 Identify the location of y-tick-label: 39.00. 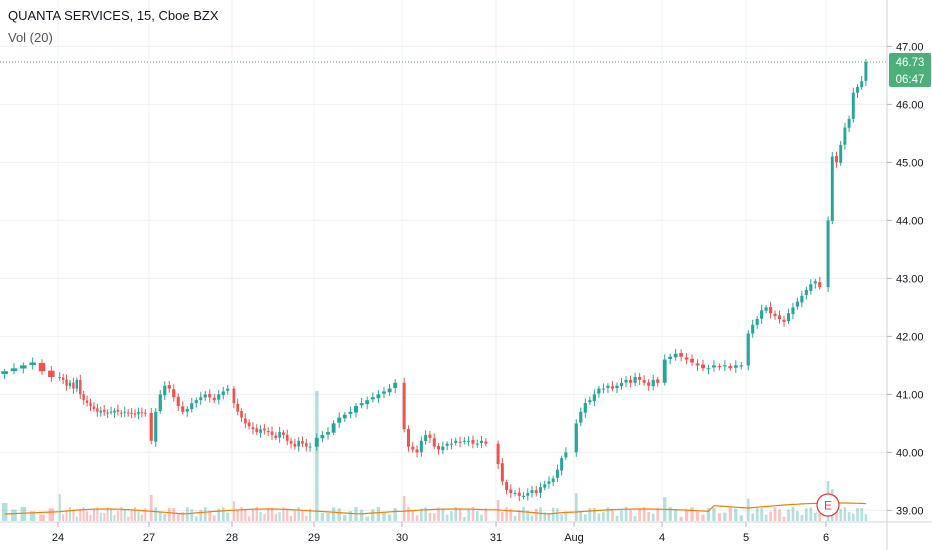
(910, 511).